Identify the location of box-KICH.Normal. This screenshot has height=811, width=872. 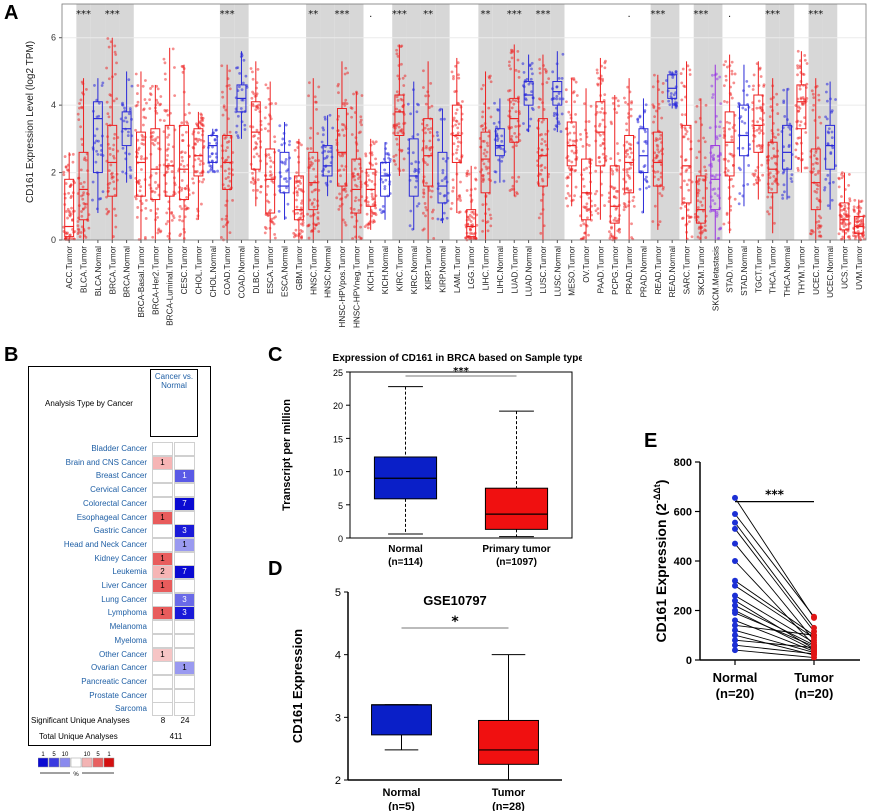
(385, 179).